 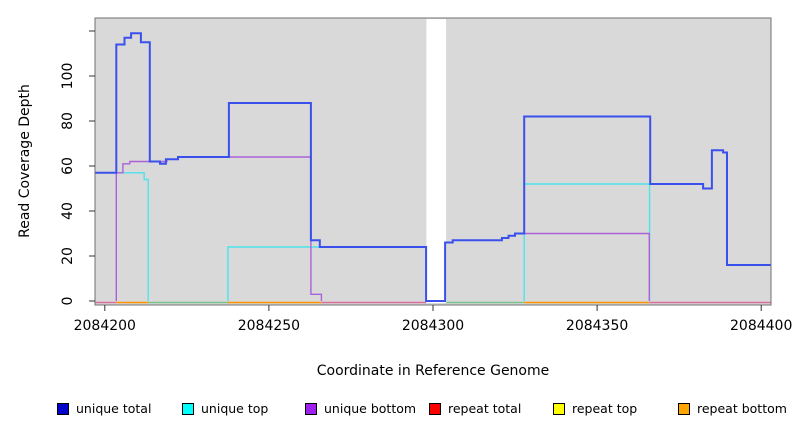 What do you see at coordinates (485, 408) in the screenshot?
I see `legend-label: repeat total` at bounding box center [485, 408].